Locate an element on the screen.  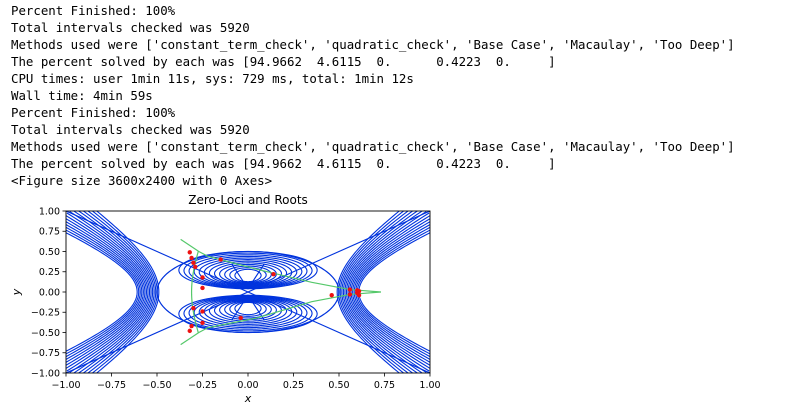
plot-title: Zero-Loci and Roots is located at coordinates (248, 200).